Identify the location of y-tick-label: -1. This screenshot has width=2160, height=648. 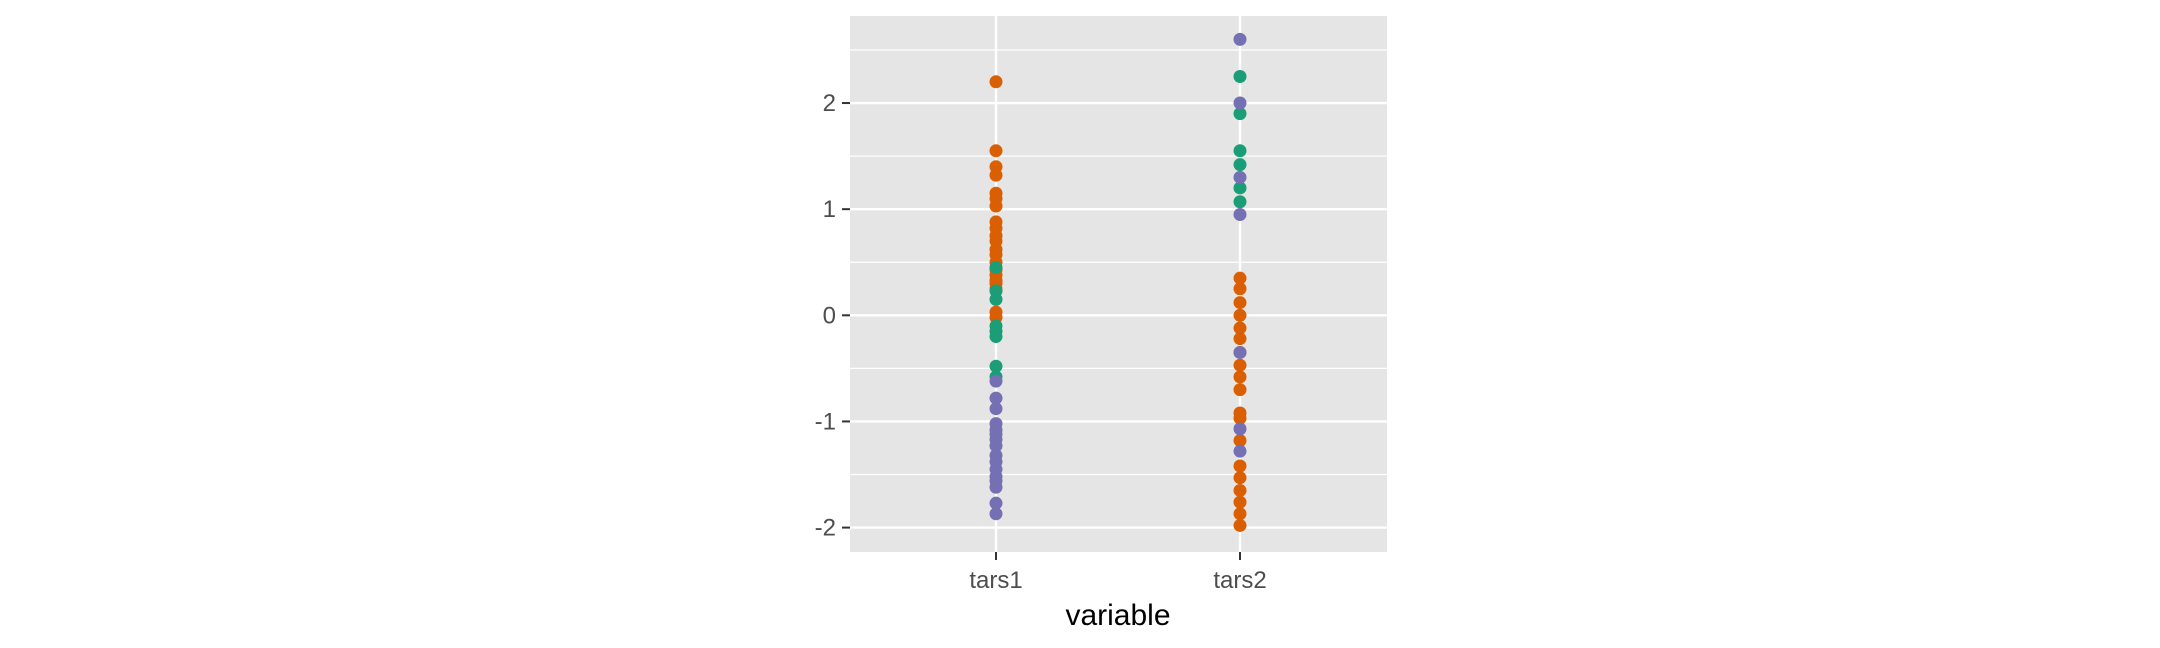
(825, 421).